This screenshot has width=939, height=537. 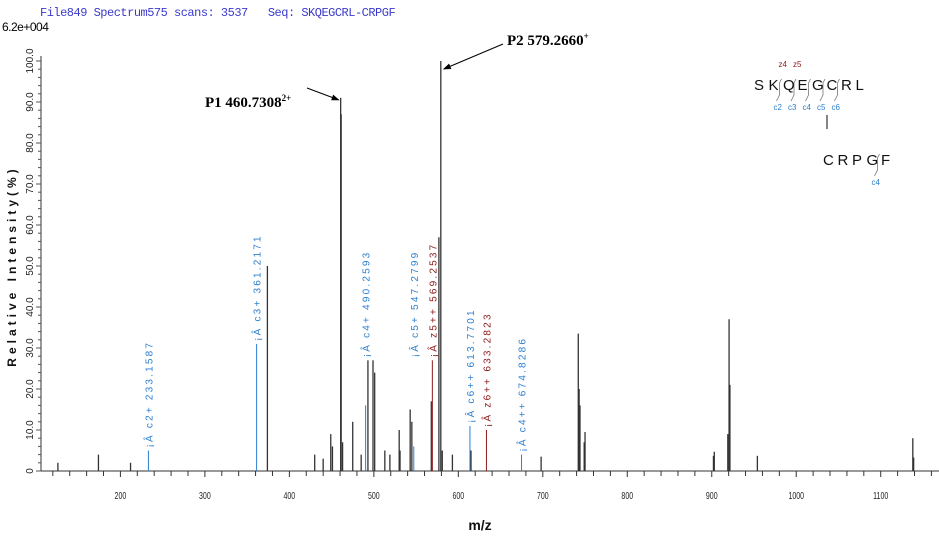 What do you see at coordinates (470, 365) in the screenshot?
I see `peak-annotation: ¡Â c6++ 613.7701` at bounding box center [470, 365].